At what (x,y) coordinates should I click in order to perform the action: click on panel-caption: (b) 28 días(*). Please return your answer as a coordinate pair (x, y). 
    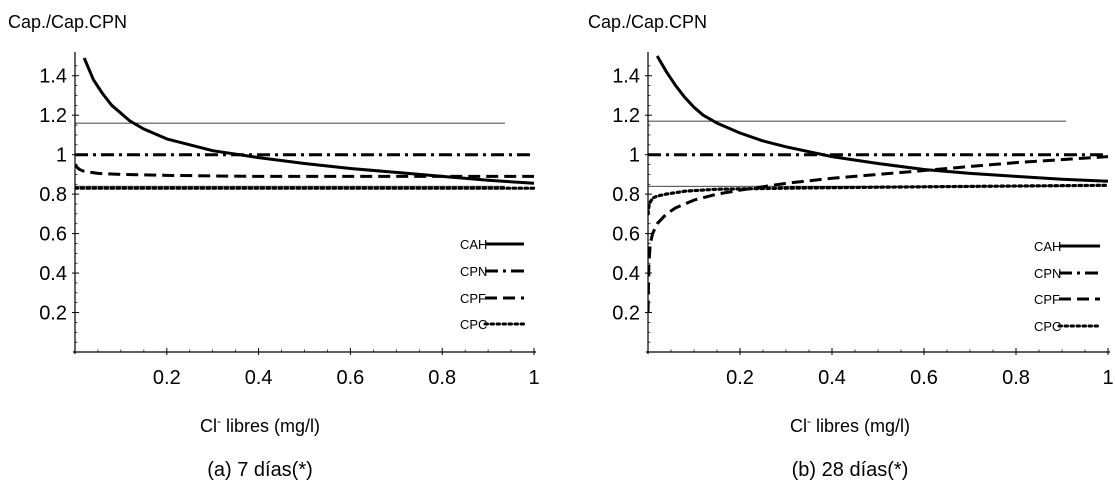
    Looking at the image, I should click on (850, 470).